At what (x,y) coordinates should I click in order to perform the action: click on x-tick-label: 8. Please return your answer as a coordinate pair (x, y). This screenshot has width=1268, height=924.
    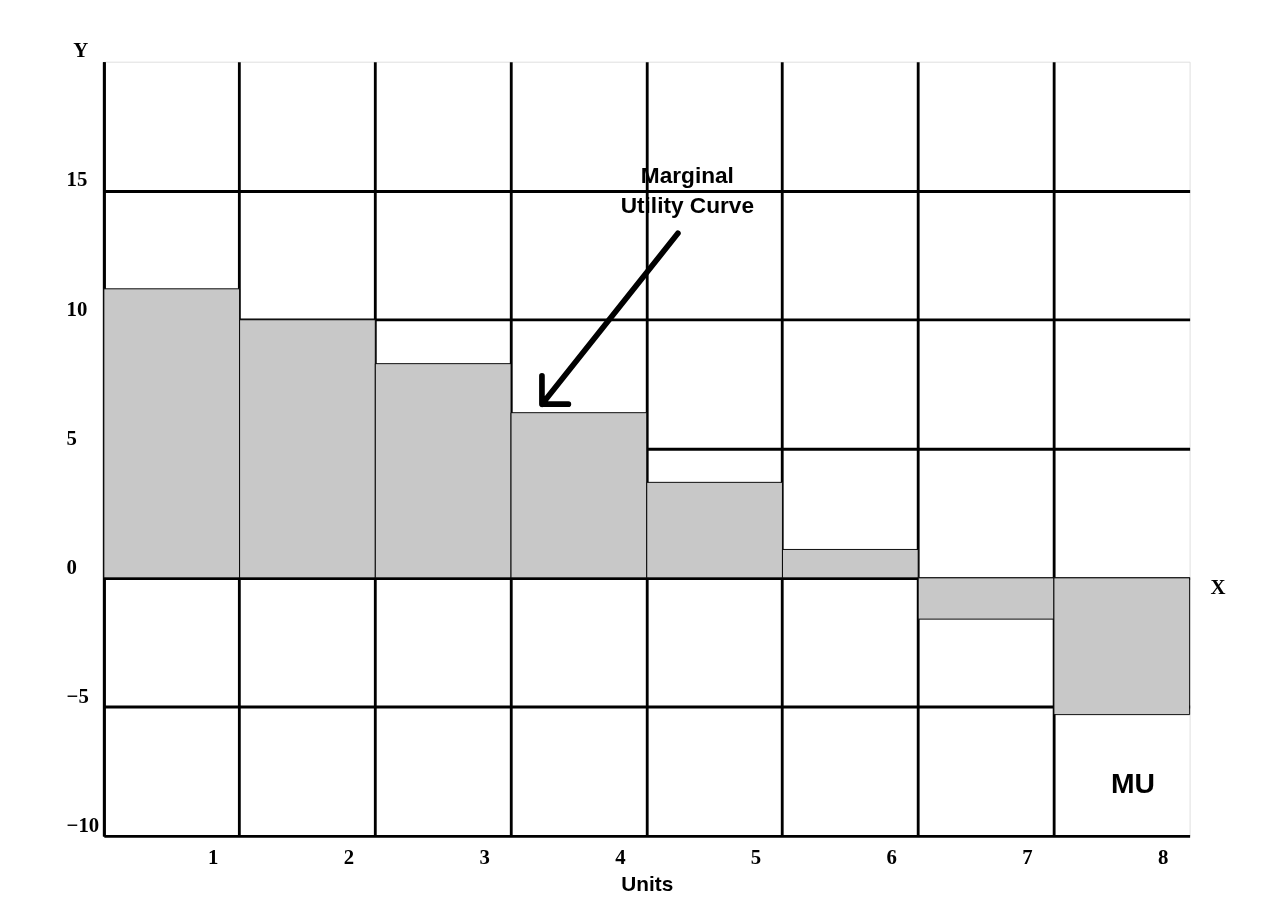
    Looking at the image, I should click on (1163, 856).